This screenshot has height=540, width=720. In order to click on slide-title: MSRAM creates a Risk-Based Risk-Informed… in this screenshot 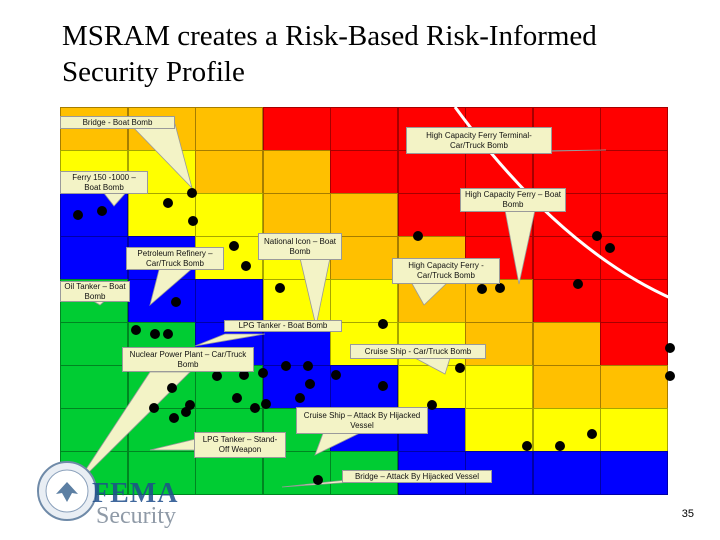, I will do `click(329, 54)`.